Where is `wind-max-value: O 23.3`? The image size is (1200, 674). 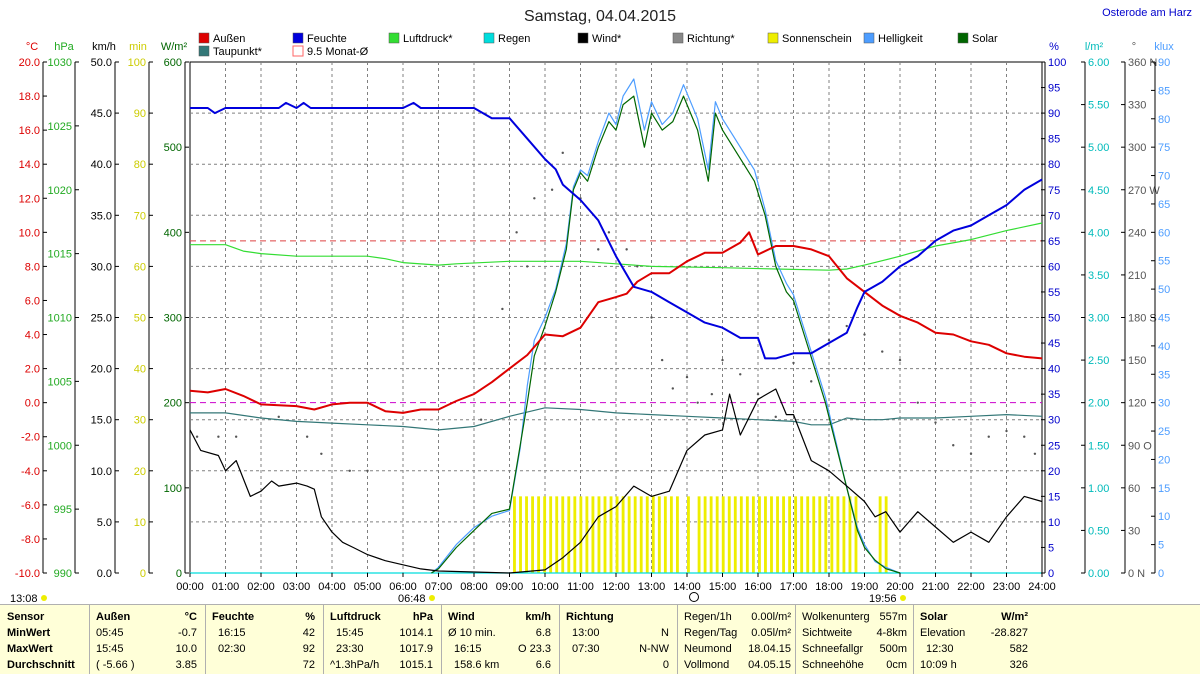
wind-max-value: O 23.3 is located at coordinates (534, 649).